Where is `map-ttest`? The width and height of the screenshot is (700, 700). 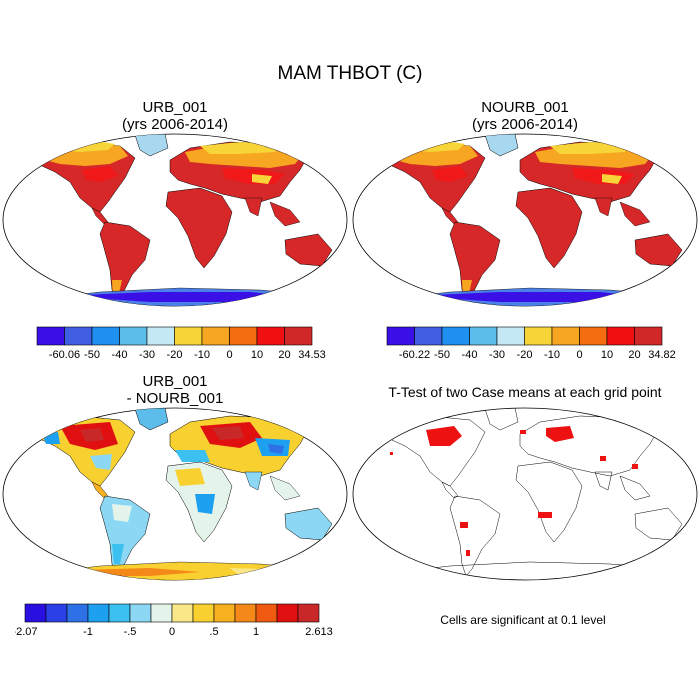
map-ttest is located at coordinates (525, 494).